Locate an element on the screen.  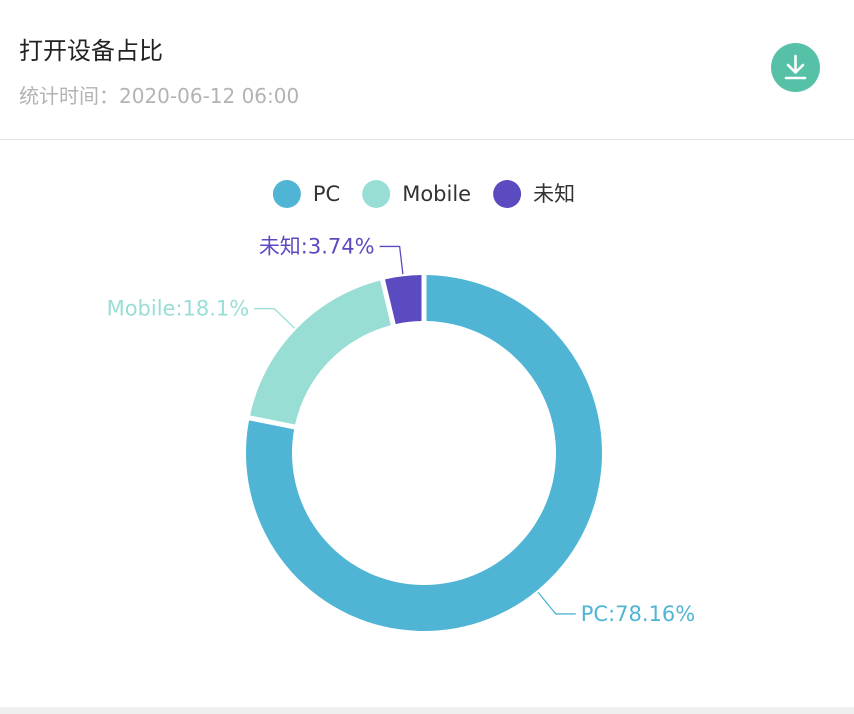
slice-mobile is located at coordinates (320, 352).